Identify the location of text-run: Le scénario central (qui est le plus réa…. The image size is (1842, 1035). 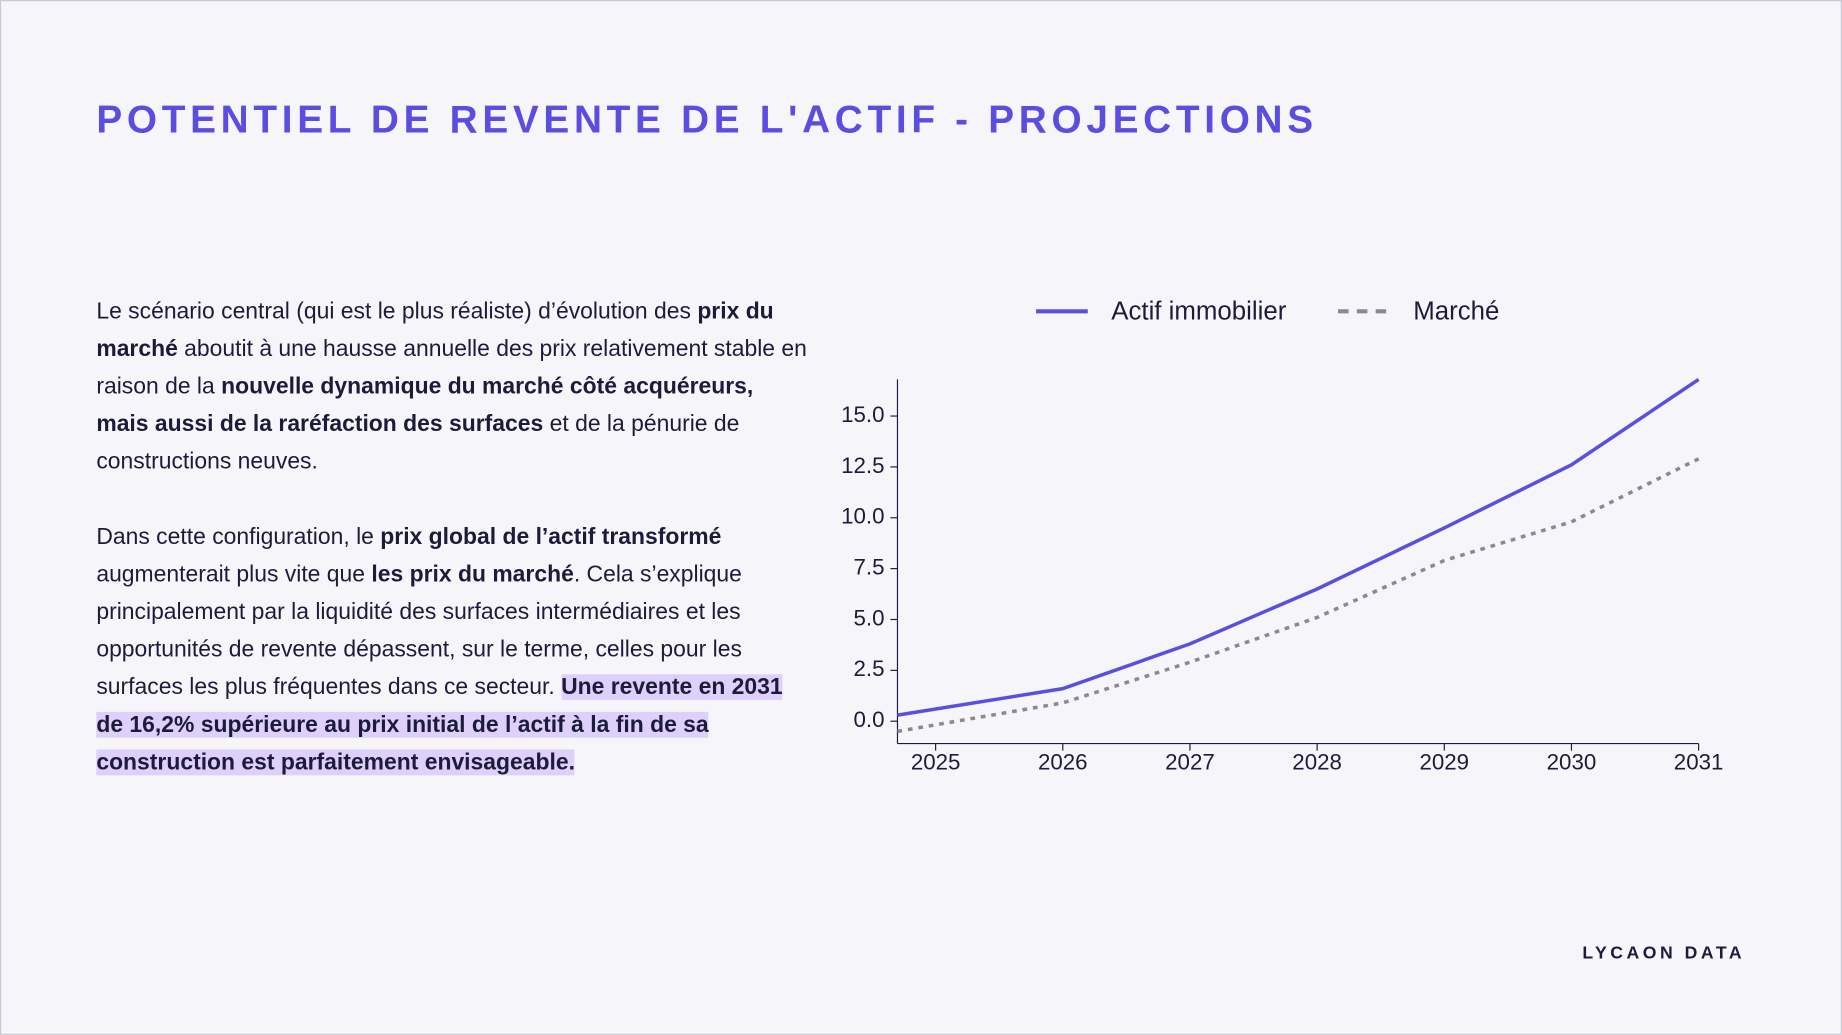
(397, 311).